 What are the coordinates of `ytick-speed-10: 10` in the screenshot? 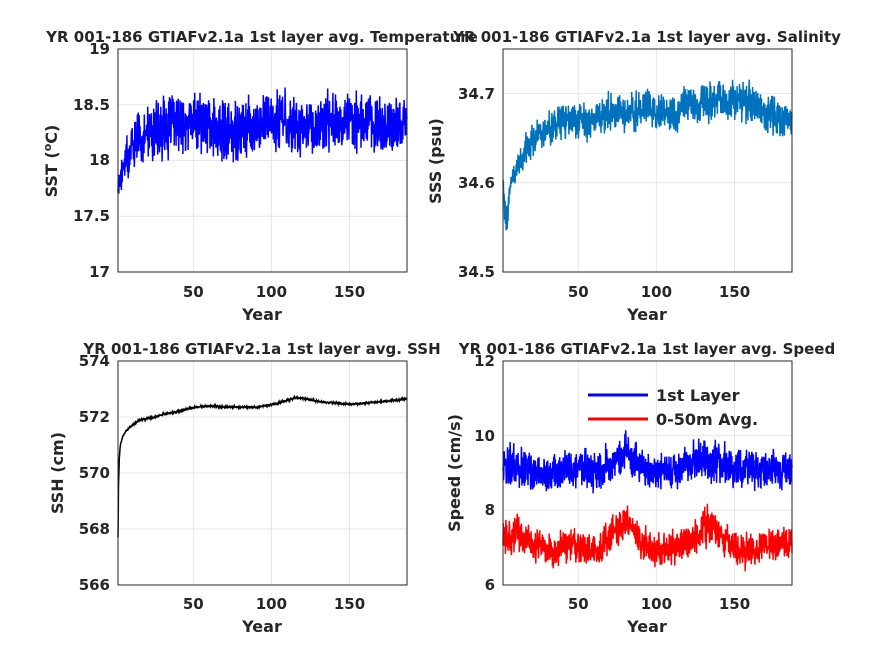 It's located at (484, 436).